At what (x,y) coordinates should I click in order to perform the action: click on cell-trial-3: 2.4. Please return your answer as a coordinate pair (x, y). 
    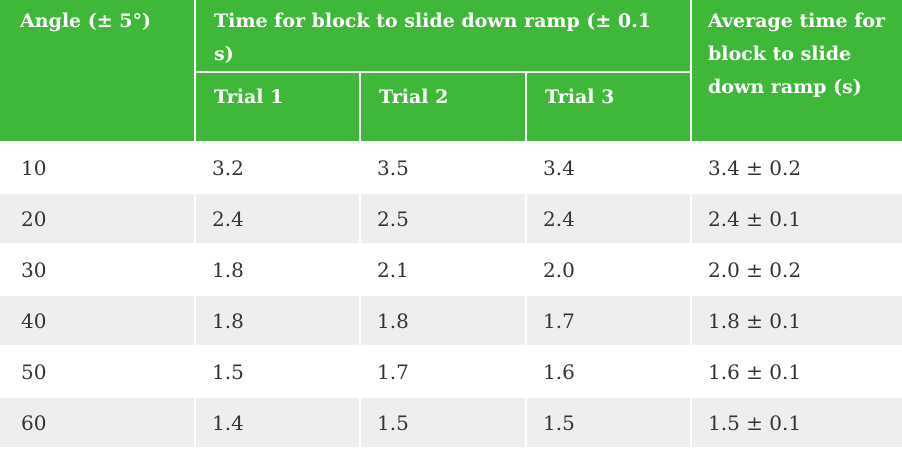
    Looking at the image, I should click on (608, 218).